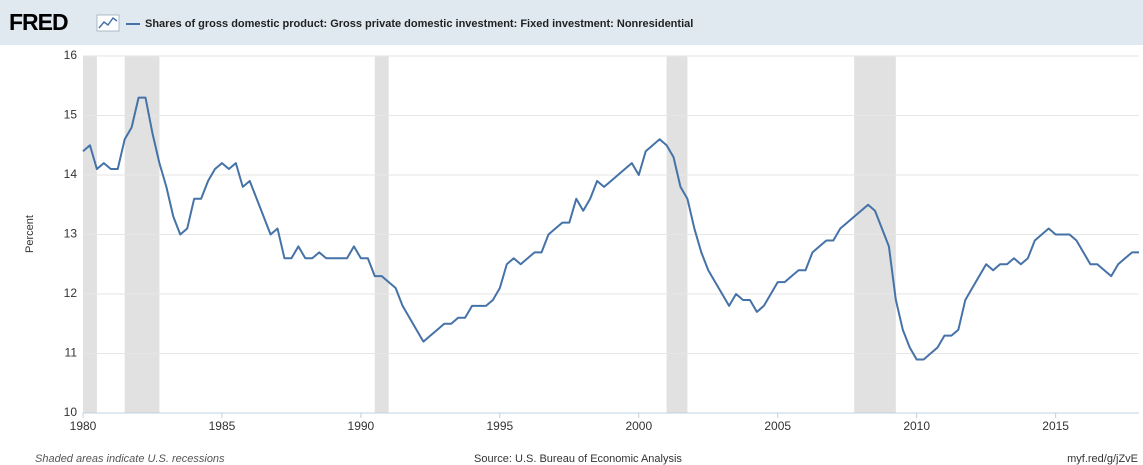 This screenshot has height=465, width=1143. Describe the element at coordinates (638, 426) in the screenshot. I see `x-tick-label: 2000` at that location.